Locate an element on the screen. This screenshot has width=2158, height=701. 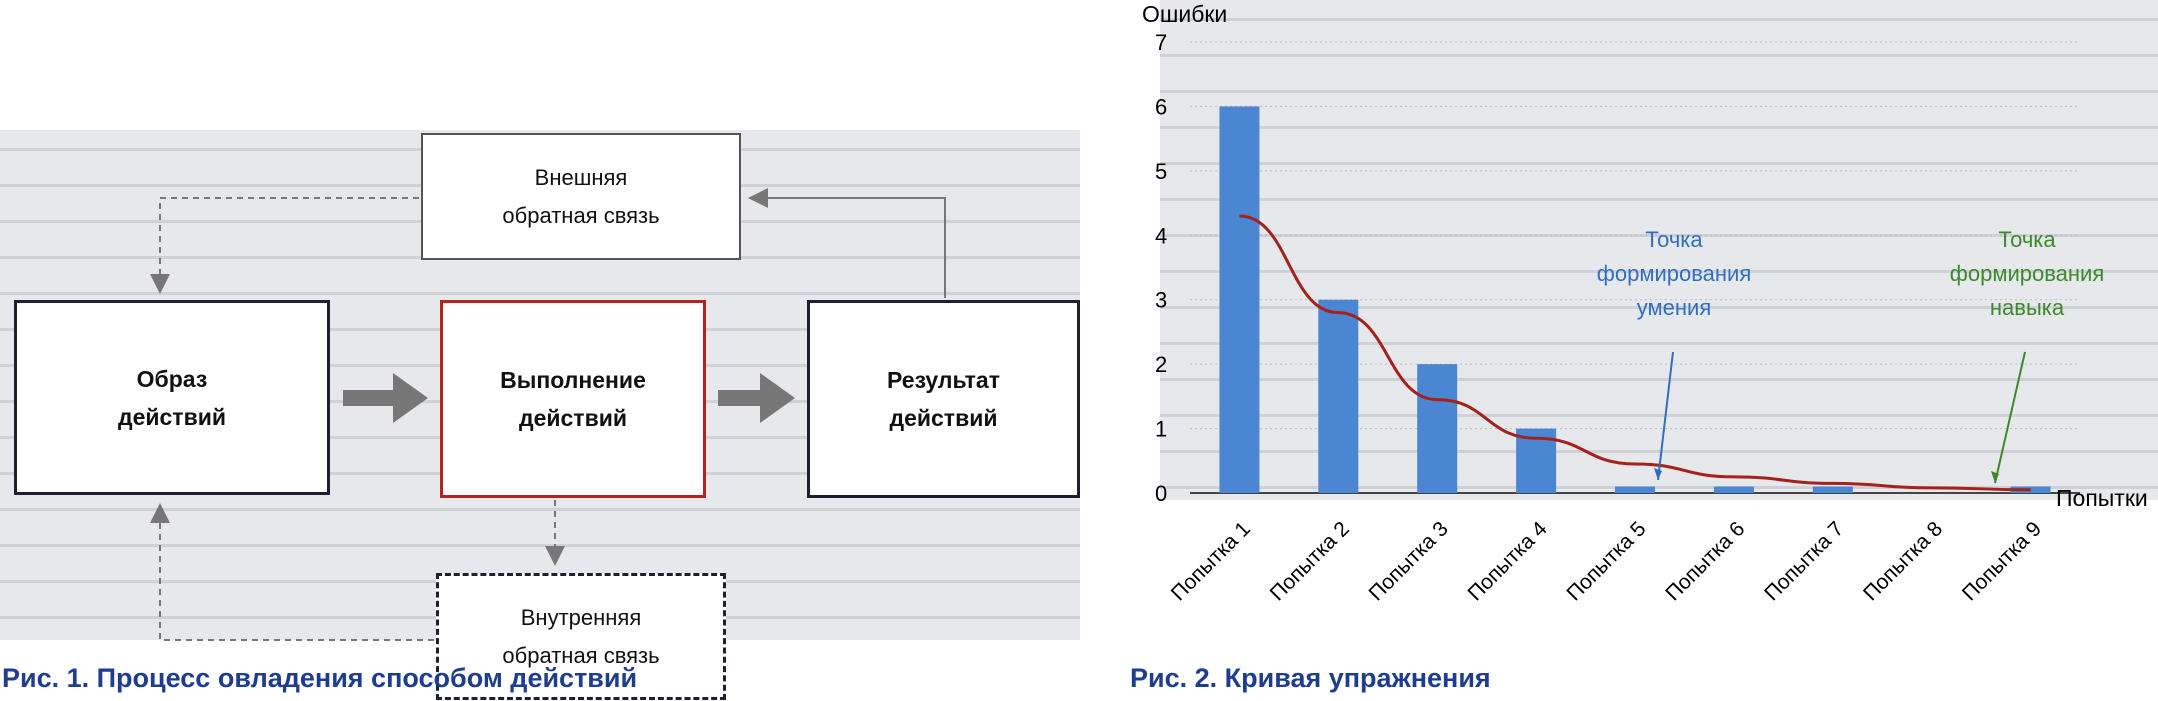
box-external-feedback: Внешняя обратная связь is located at coordinates (581, 196).